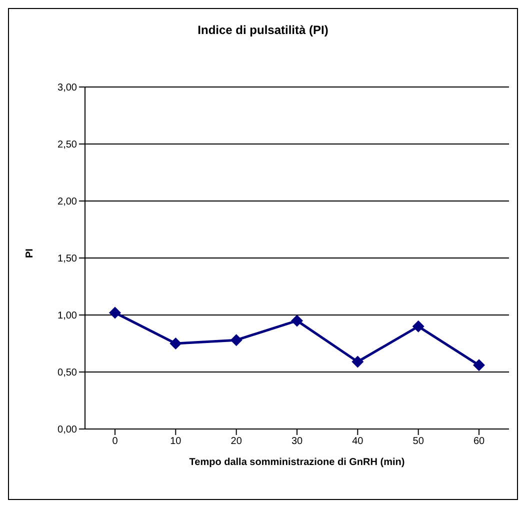  What do you see at coordinates (68, 316) in the screenshot?
I see `y-tick-label: 1,00` at bounding box center [68, 316].